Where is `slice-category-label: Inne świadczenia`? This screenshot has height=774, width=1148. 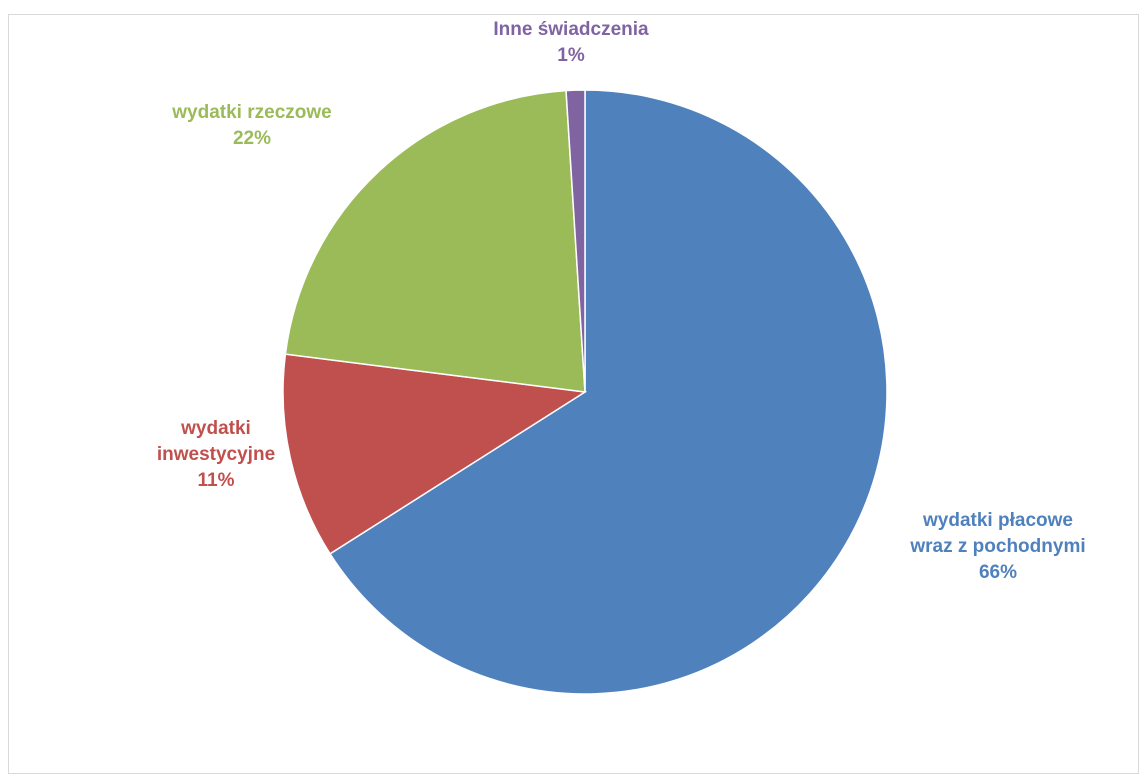
slice-category-label: Inne świadczenia is located at coordinates (571, 29).